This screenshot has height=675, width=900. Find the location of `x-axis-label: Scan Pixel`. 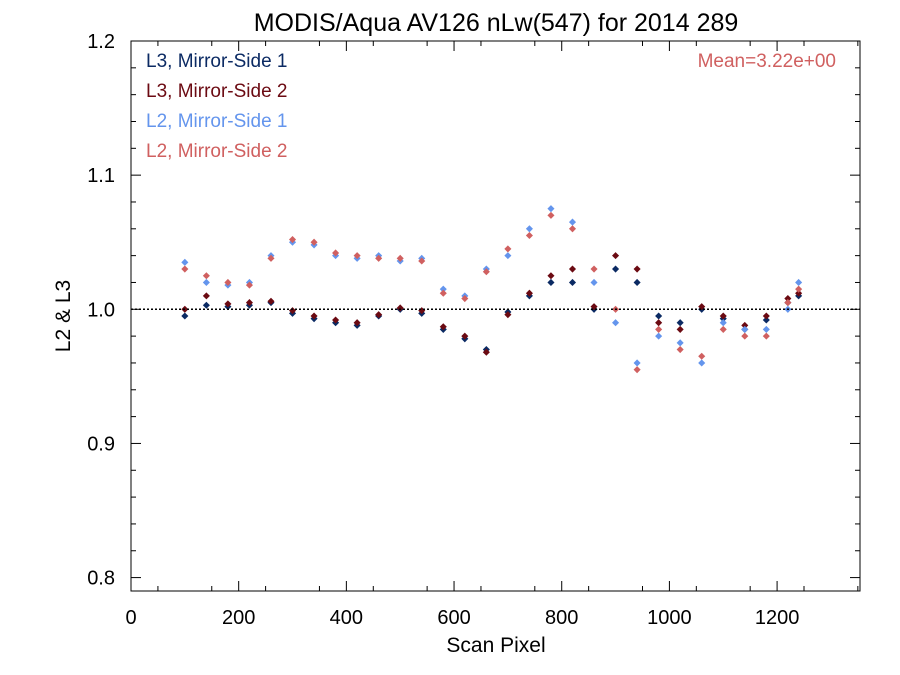

x-axis-label: Scan Pixel is located at coordinates (495, 645).